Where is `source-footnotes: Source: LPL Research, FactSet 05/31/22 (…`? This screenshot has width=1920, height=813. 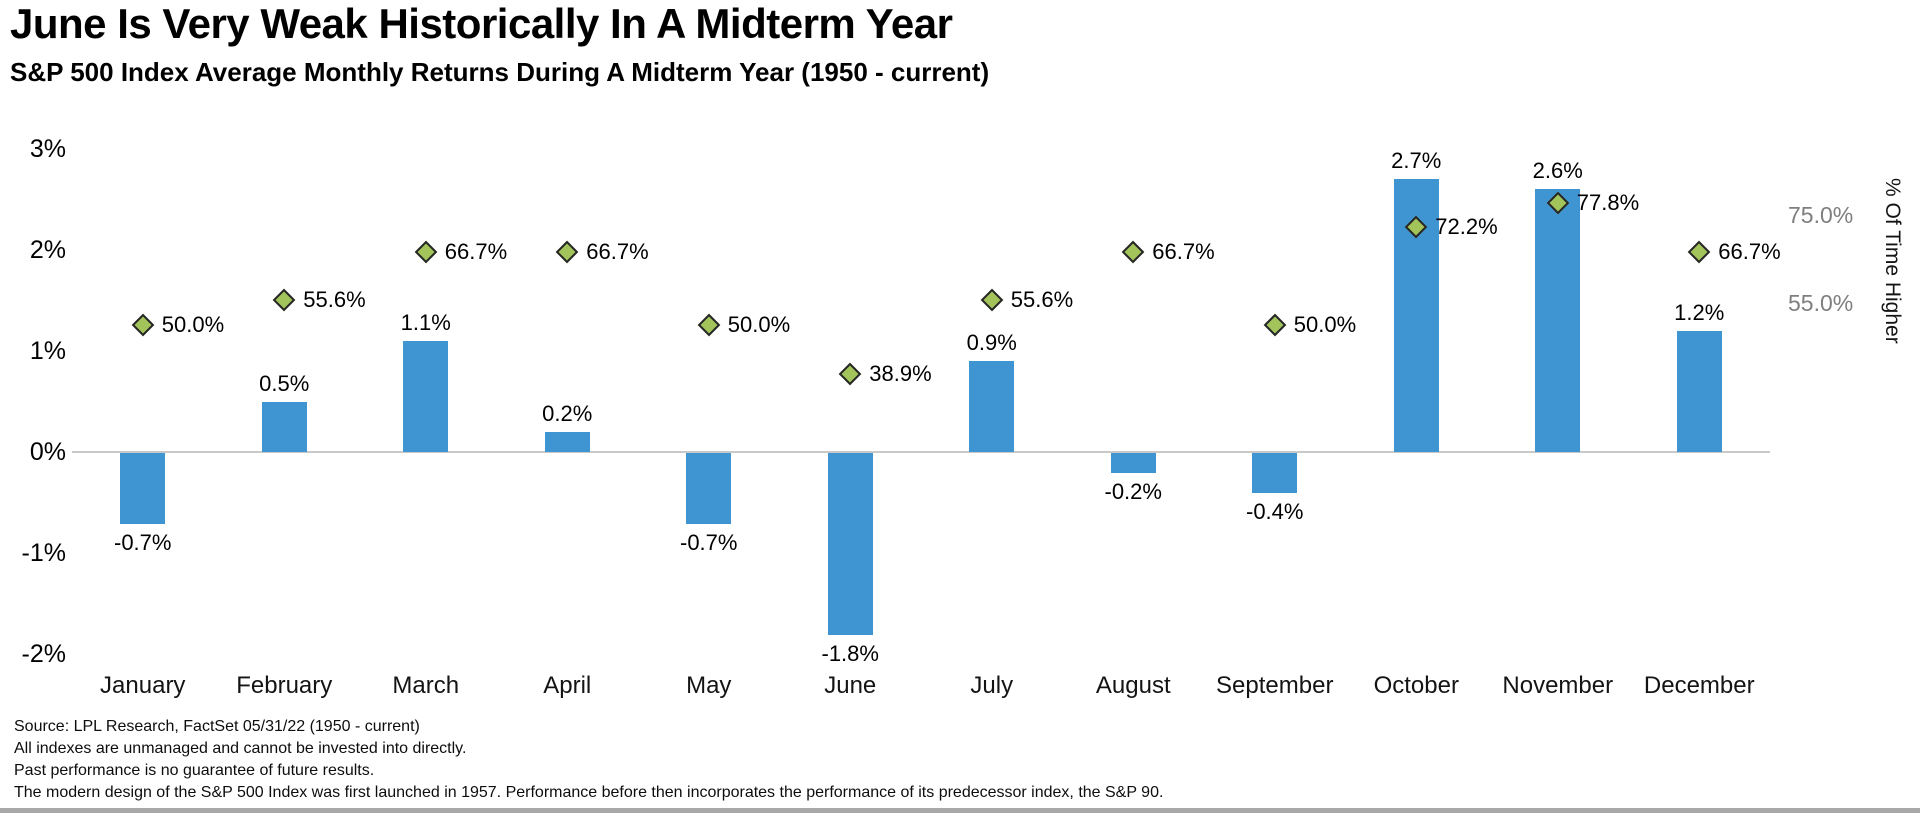 source-footnotes: Source: LPL Research, FactSet 05/31/22 (… is located at coordinates (588, 760).